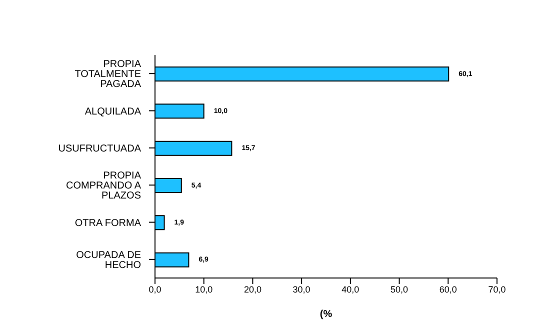 Image resolution: width=559 pixels, height=336 pixels. I want to click on x-axis-title: (%, so click(326, 314).